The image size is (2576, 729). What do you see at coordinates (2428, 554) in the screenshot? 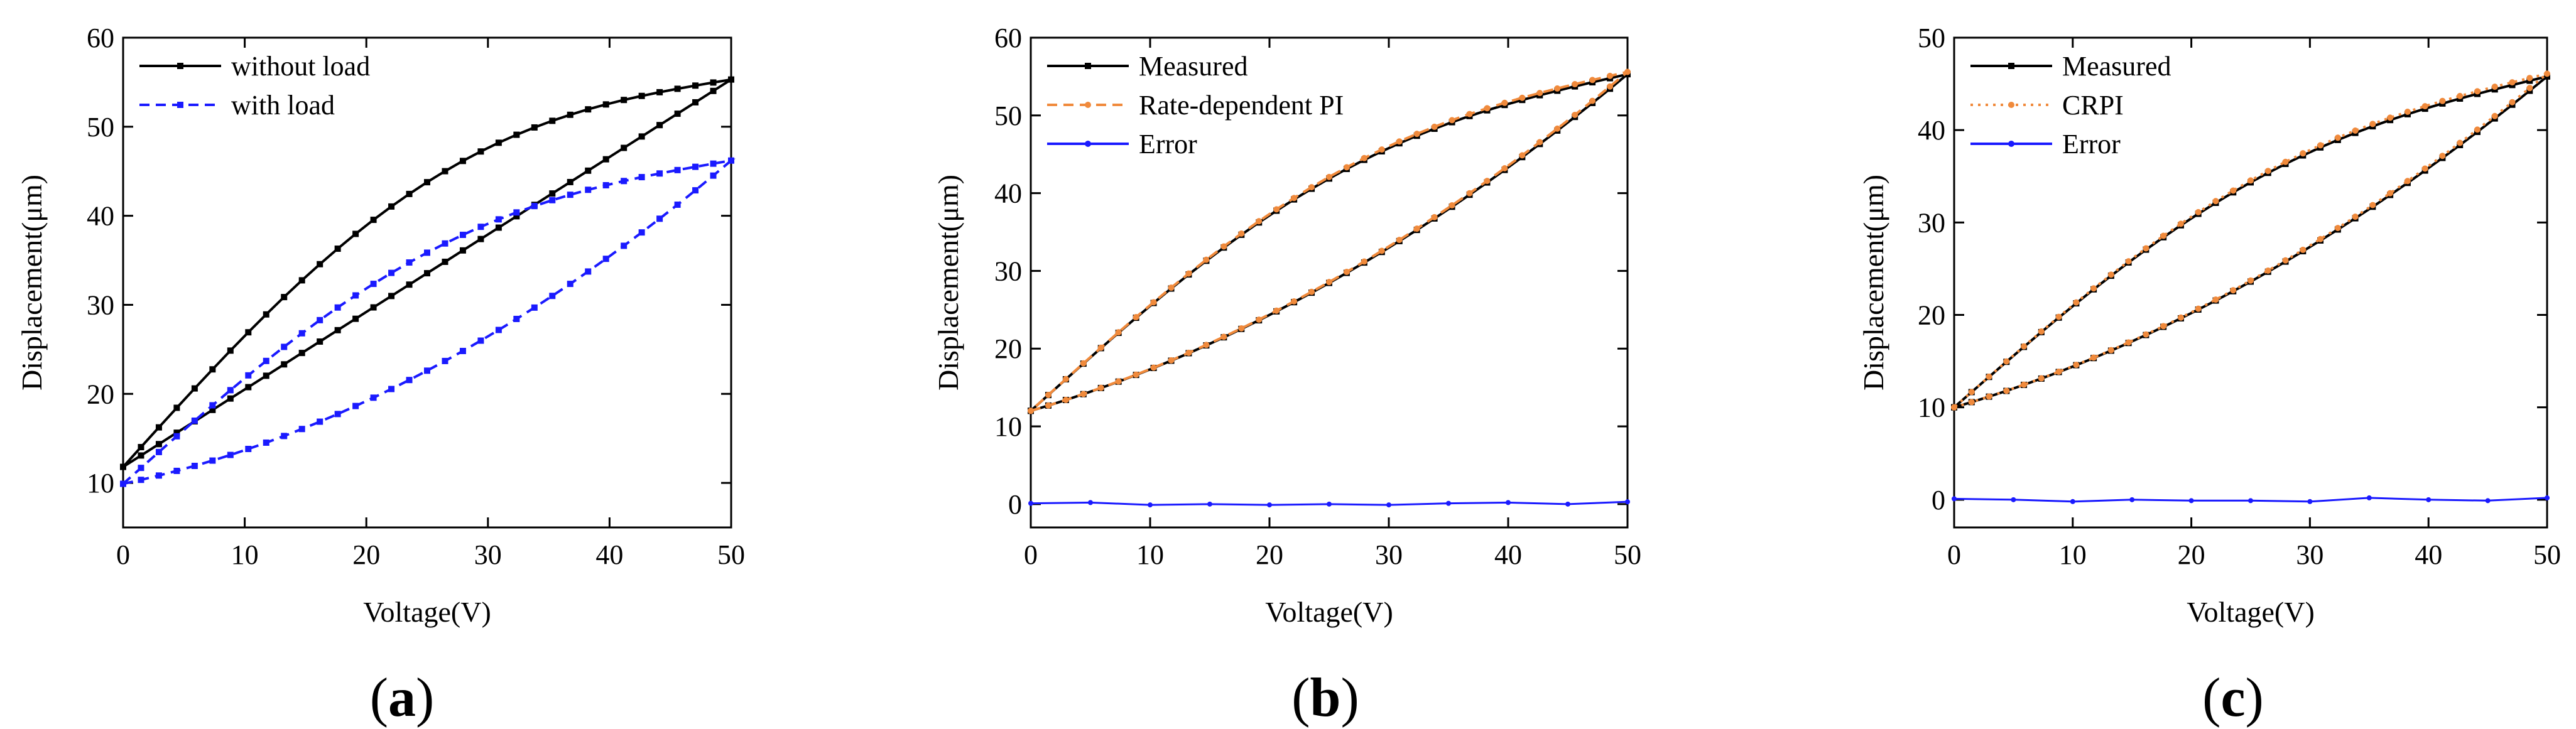
I see `panel-c-xtick-label: 40` at bounding box center [2428, 554].